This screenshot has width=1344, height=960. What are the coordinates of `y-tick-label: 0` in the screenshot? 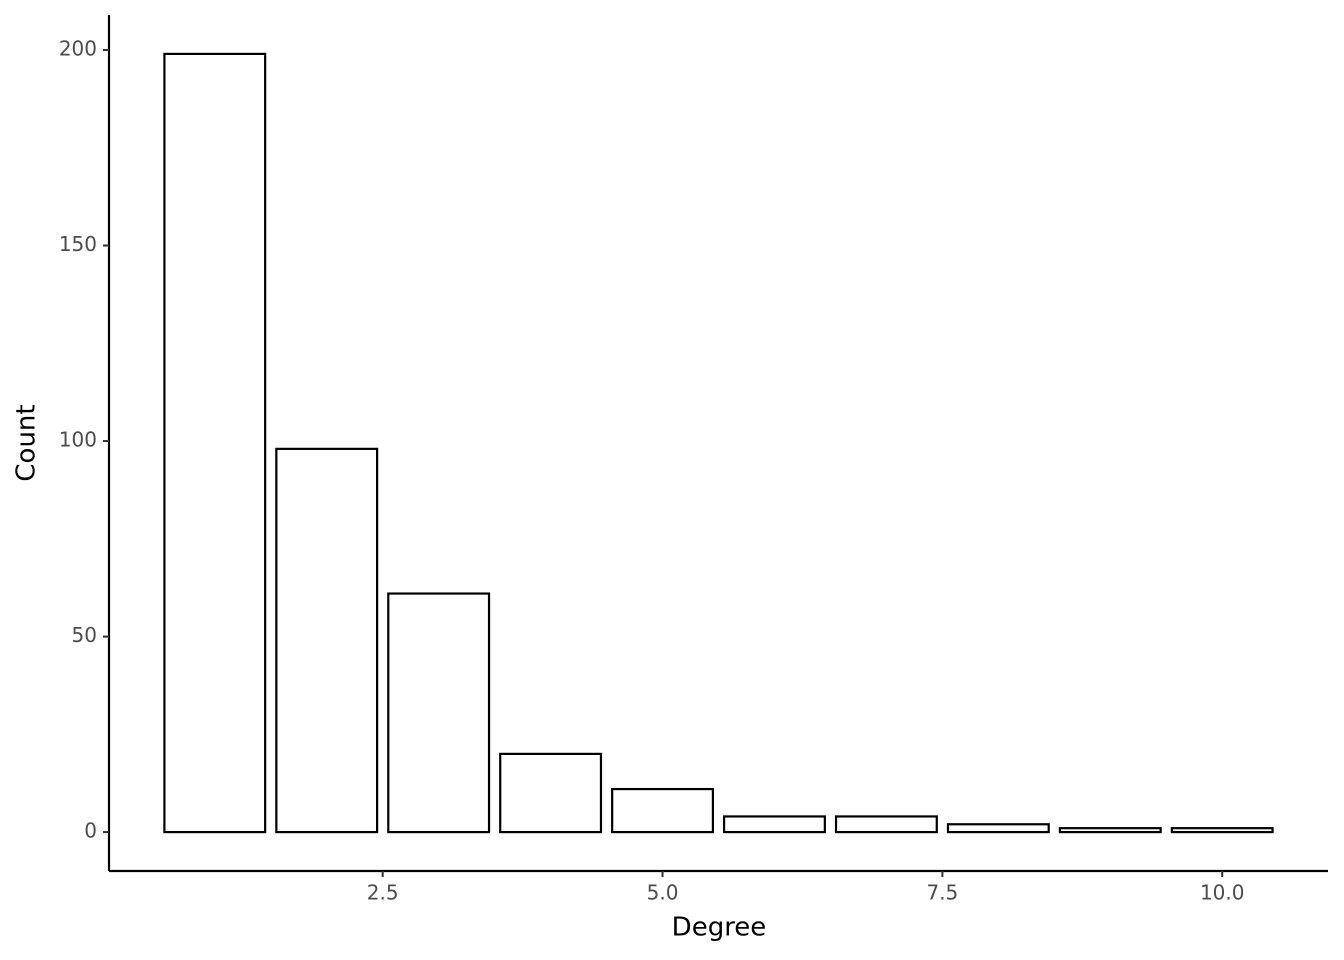 It's located at (90, 831).